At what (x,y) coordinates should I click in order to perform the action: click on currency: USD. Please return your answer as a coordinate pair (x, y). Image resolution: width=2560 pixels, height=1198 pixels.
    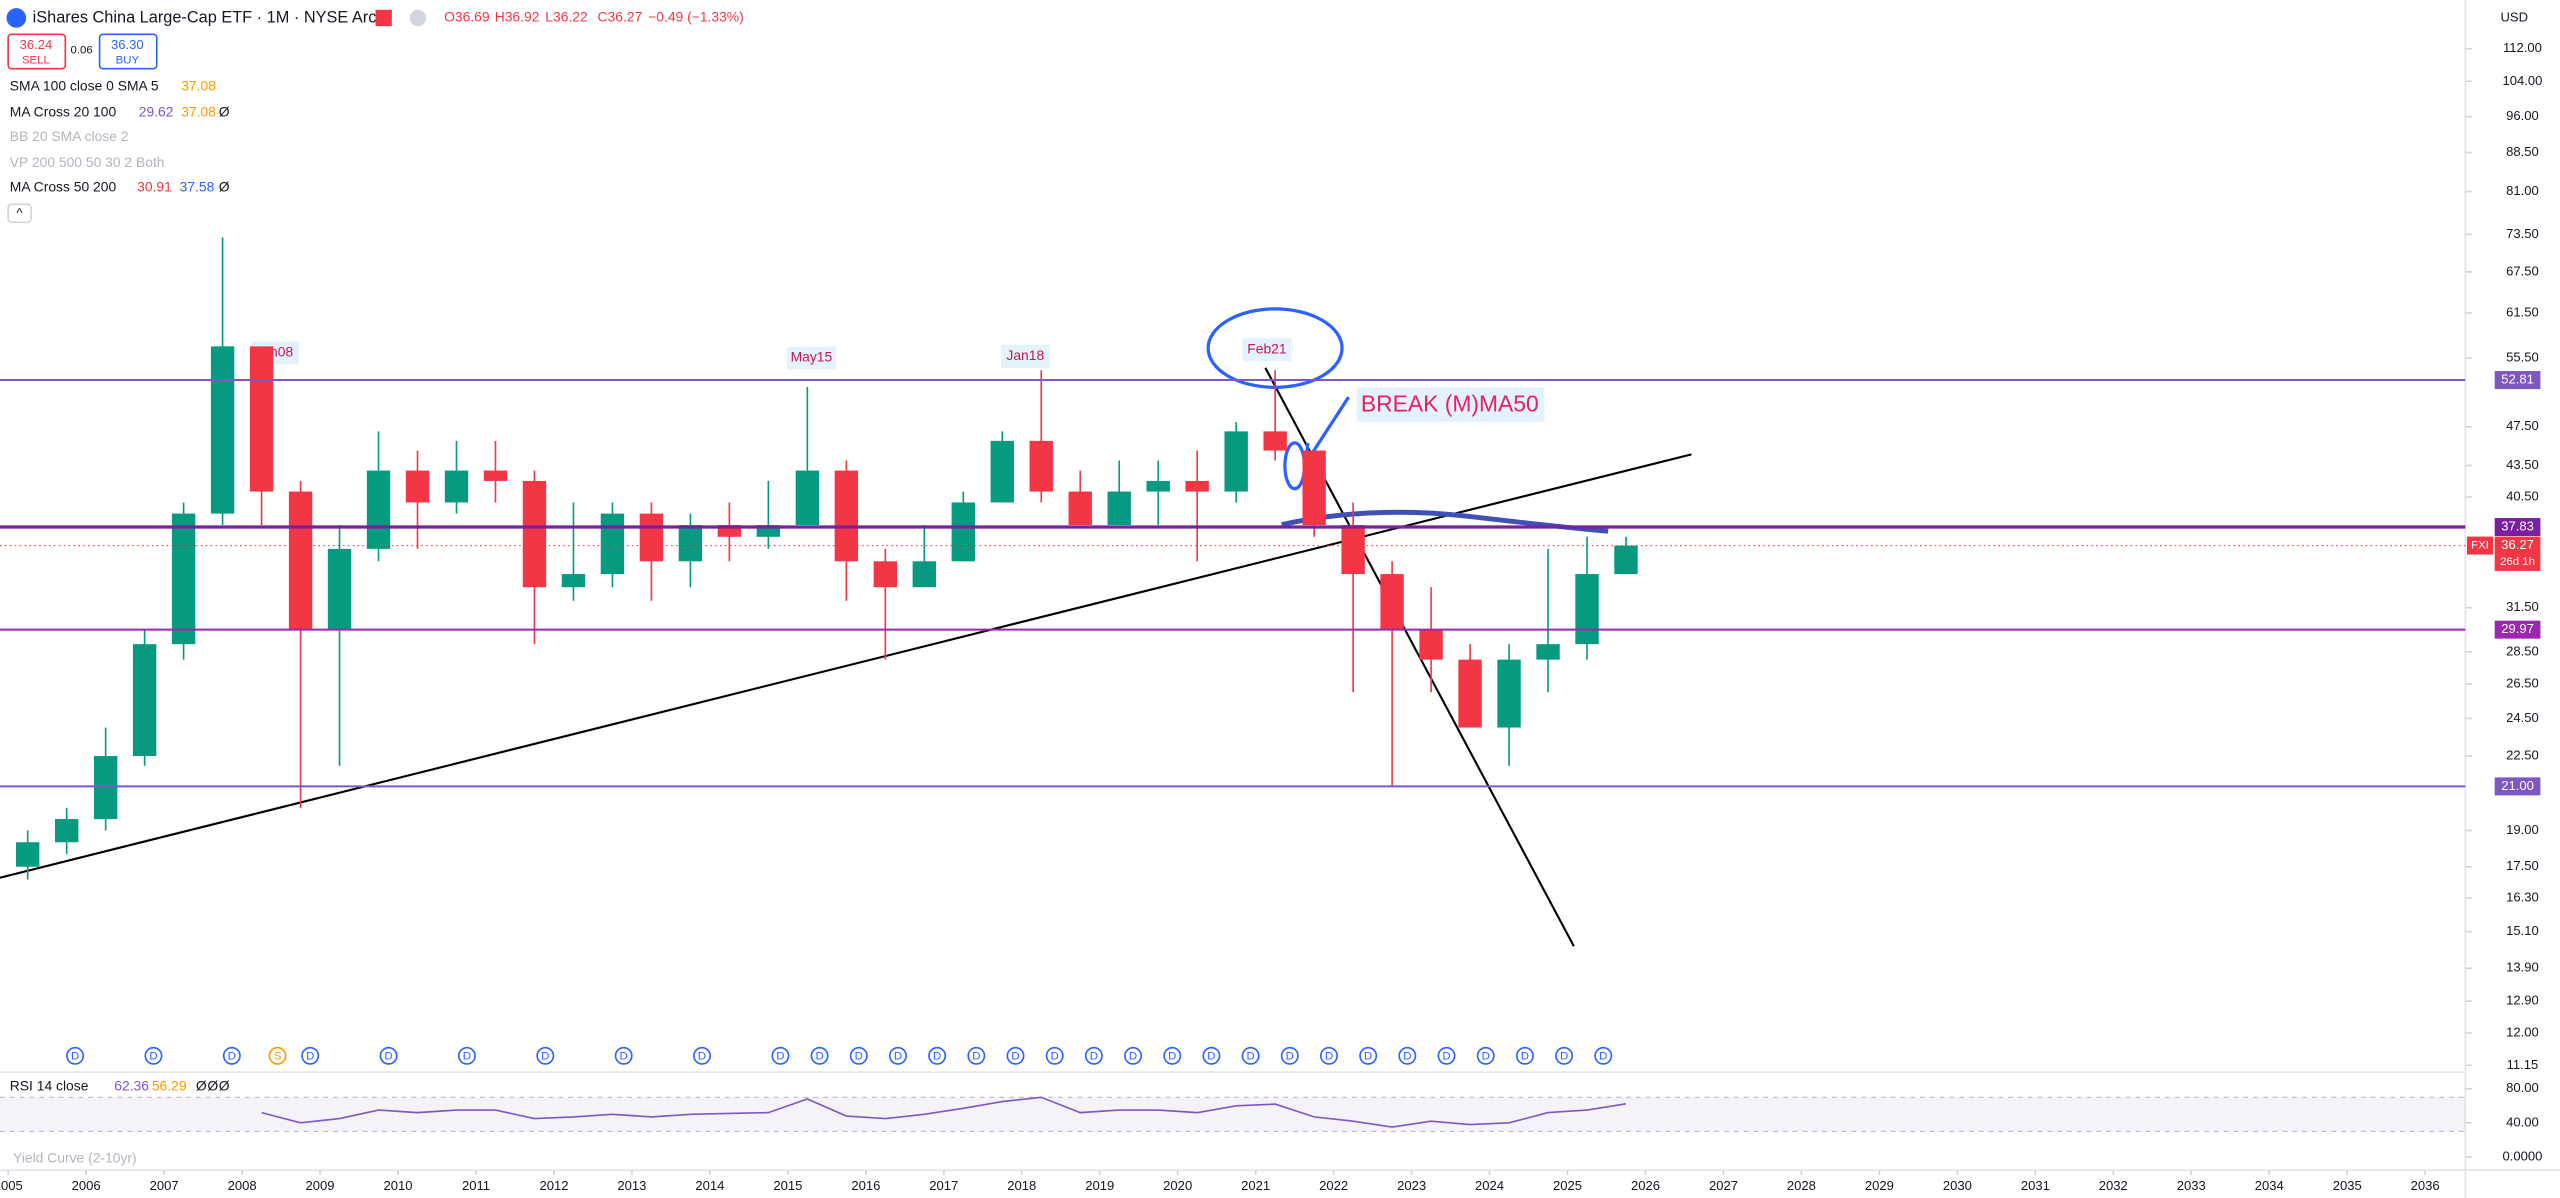
    Looking at the image, I should click on (2515, 16).